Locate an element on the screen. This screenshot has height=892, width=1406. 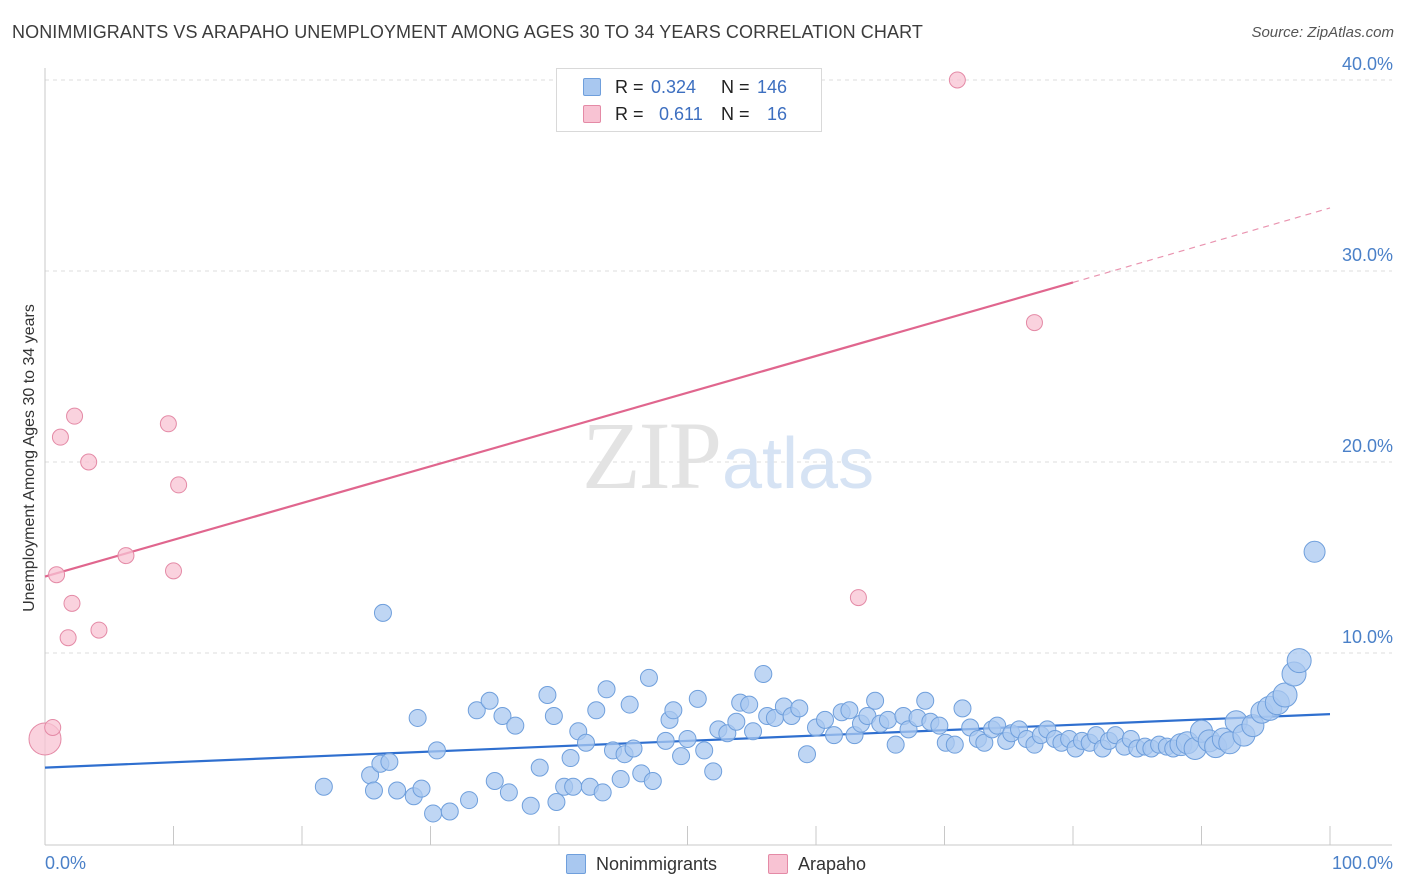
bottom-legend-label-nonimmigrants: Nonimmigrants is located at coordinates (657, 863).